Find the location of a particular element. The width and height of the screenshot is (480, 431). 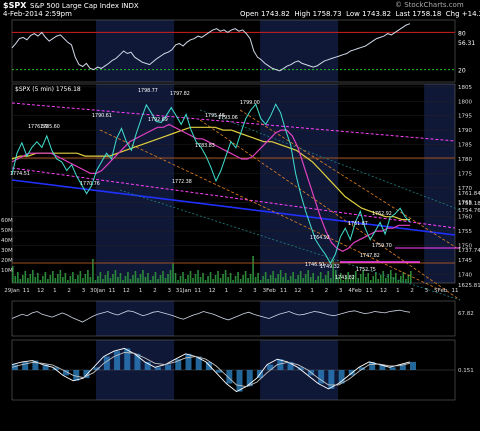

datetime: 4-Feb-2014 2:59pm is located at coordinates (37, 14).